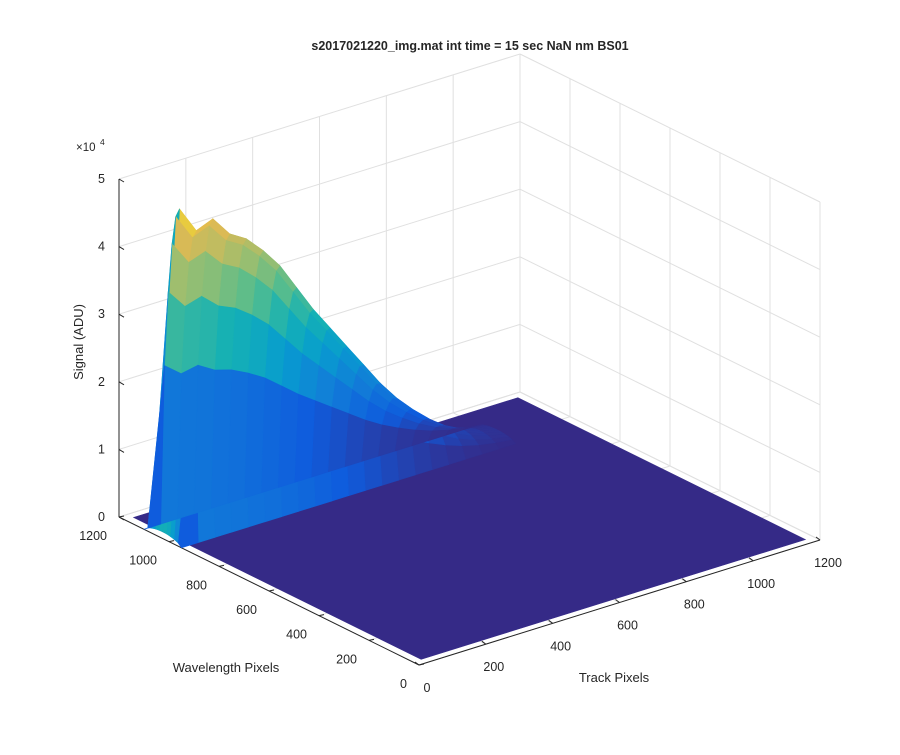 This screenshot has height=755, width=900. Describe the element at coordinates (560, 646) in the screenshot. I see `x-tick-label: 400` at that location.